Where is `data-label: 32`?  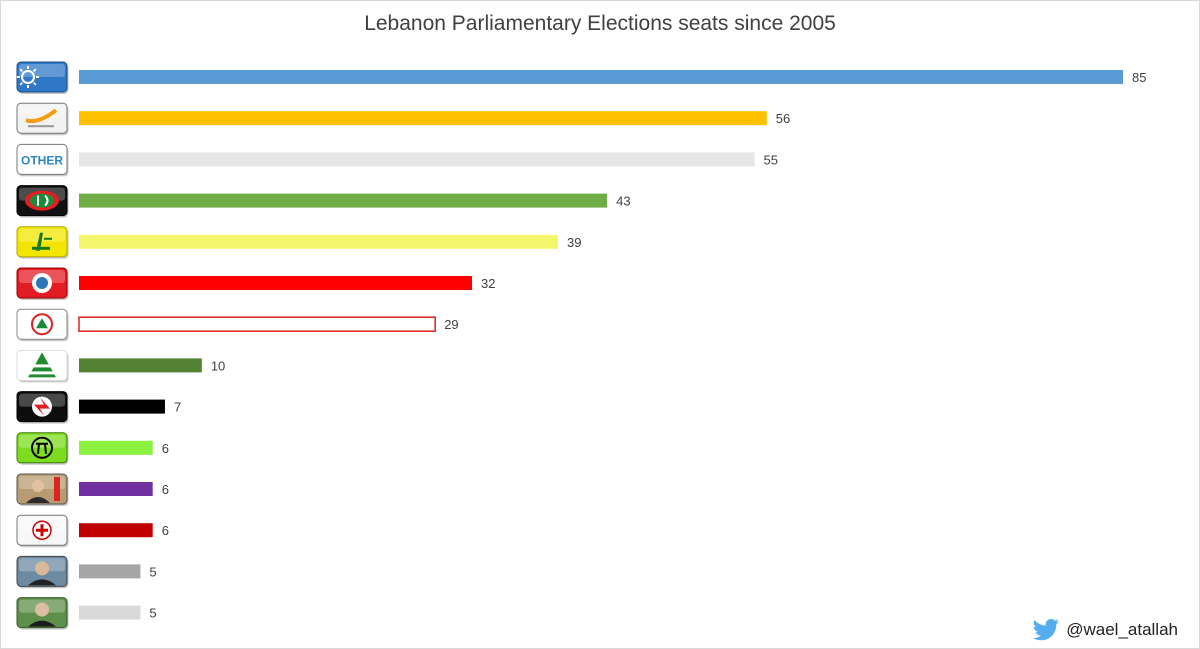
data-label: 32 is located at coordinates (488, 283).